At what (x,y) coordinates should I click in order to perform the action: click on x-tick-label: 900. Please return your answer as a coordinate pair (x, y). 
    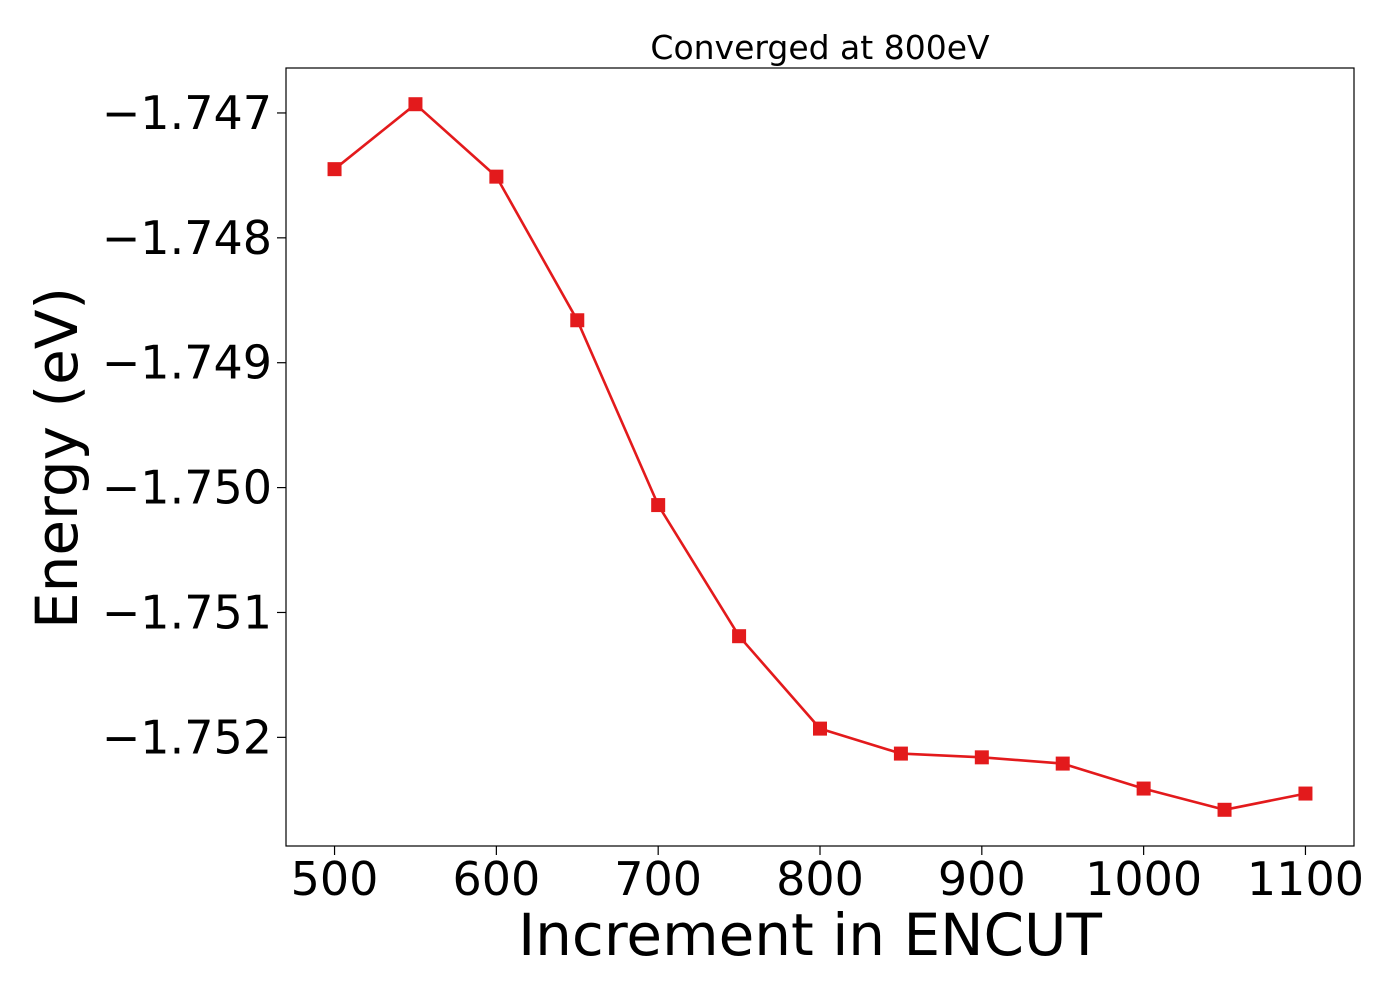
    Looking at the image, I should click on (982, 879).